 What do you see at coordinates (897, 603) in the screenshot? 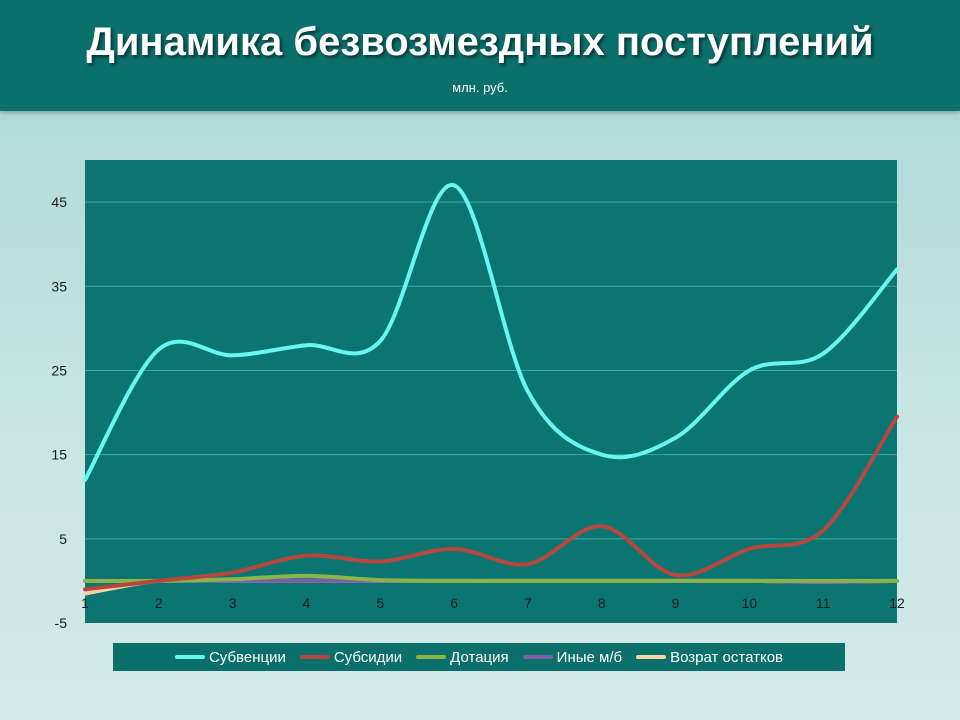
I see `x-tick-label: 12` at bounding box center [897, 603].